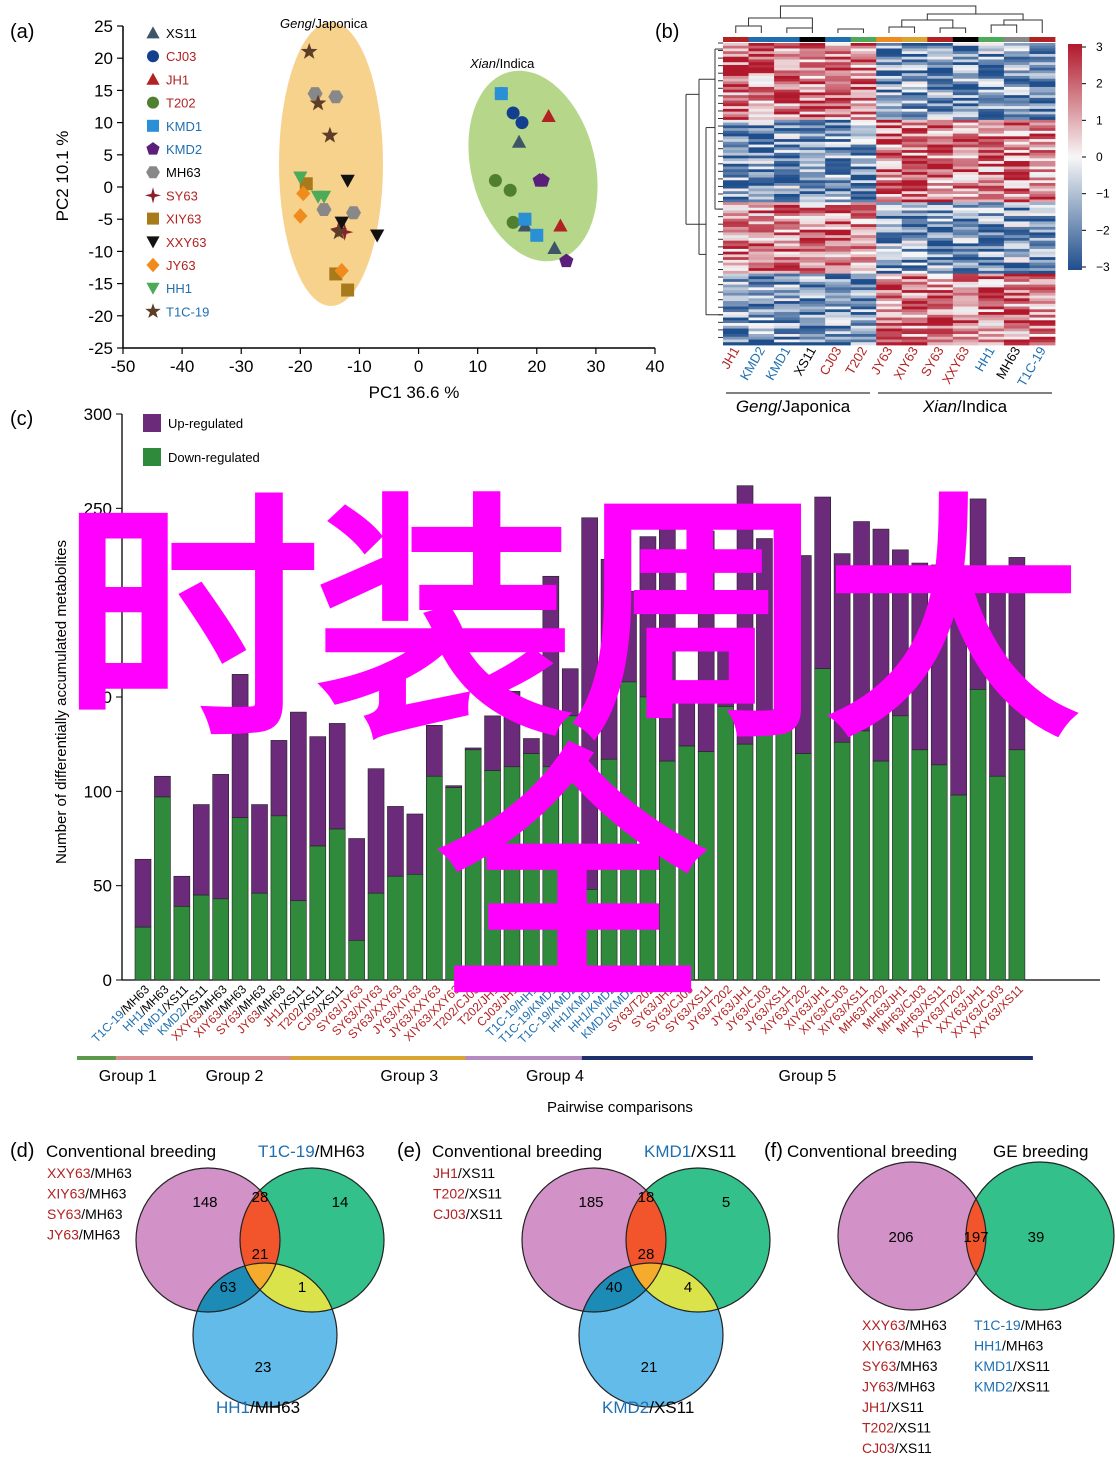 The height and width of the screenshot is (1463, 1116). What do you see at coordinates (566, 260) in the screenshot?
I see `pca-point-kmd2` at bounding box center [566, 260].